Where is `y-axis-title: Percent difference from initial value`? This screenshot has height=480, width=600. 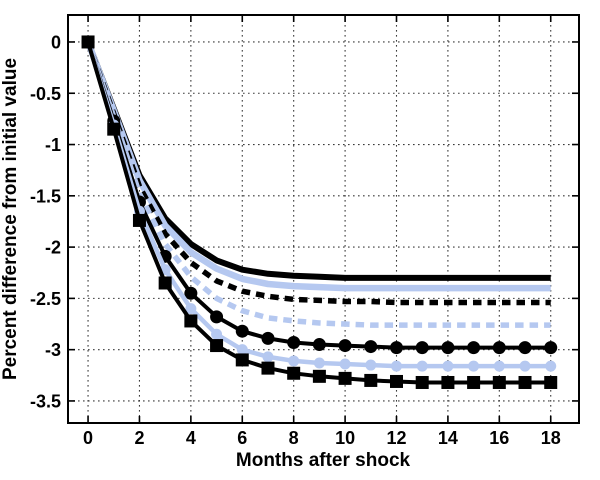 y-axis-title: Percent difference from initial value is located at coordinates (10, 219).